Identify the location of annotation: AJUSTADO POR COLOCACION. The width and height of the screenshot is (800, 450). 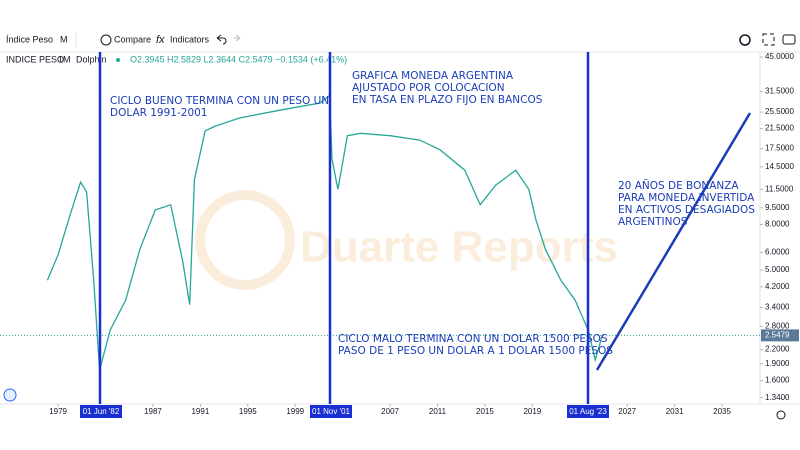
(428, 88).